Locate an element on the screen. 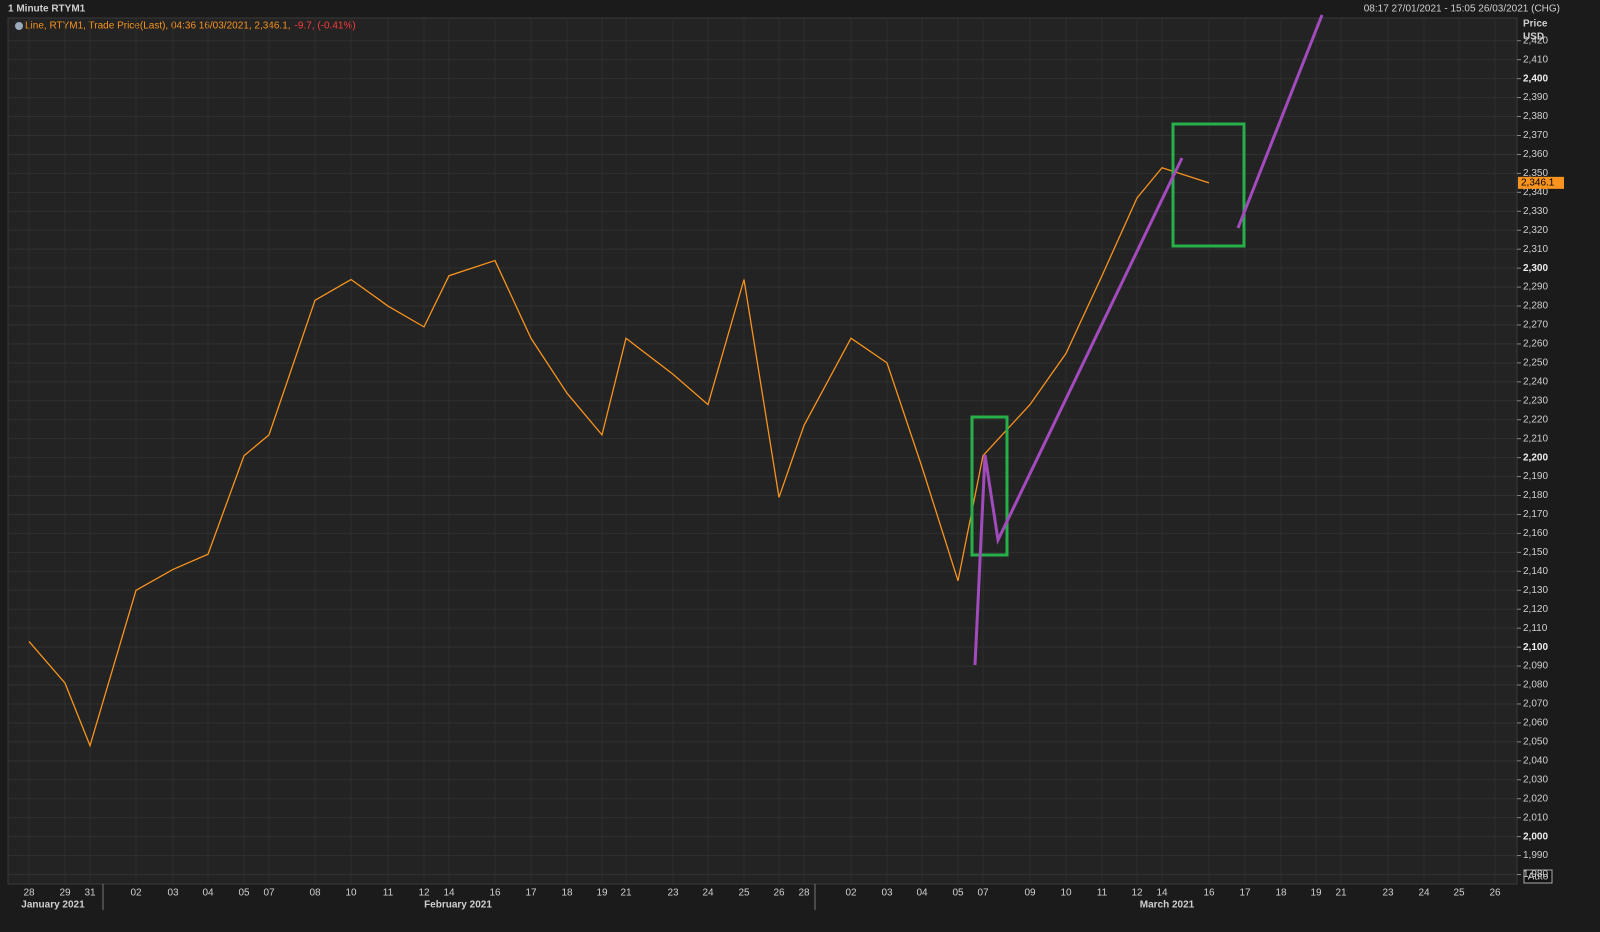 This screenshot has width=1600, height=932. legend-change: -9.7, (-0.41%) is located at coordinates (325, 26).